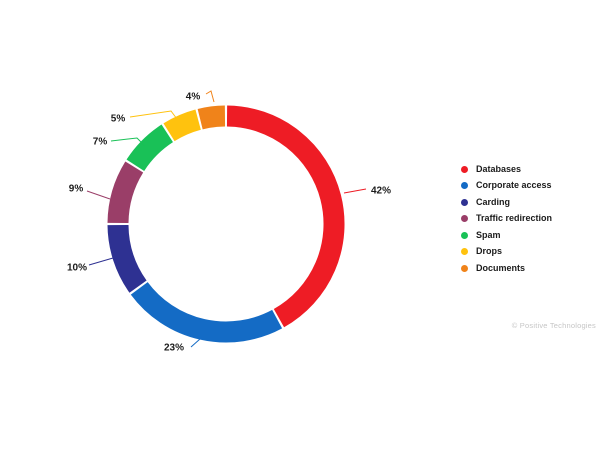 The width and height of the screenshot is (600, 450). Describe the element at coordinates (100, 142) in the screenshot. I see `percent-label-spam: 7%` at that location.